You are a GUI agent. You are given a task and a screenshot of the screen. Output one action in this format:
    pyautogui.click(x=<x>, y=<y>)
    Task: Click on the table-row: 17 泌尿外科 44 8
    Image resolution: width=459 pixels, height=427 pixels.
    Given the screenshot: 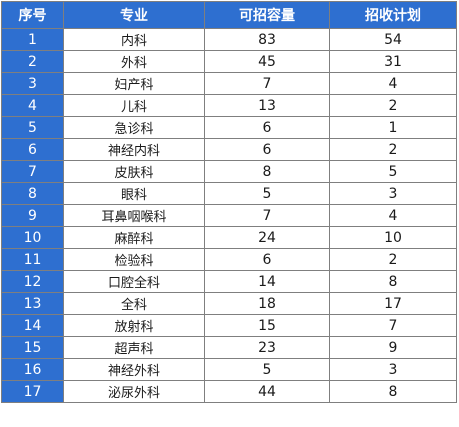 What is the action you would take?
    pyautogui.click(x=229, y=391)
    